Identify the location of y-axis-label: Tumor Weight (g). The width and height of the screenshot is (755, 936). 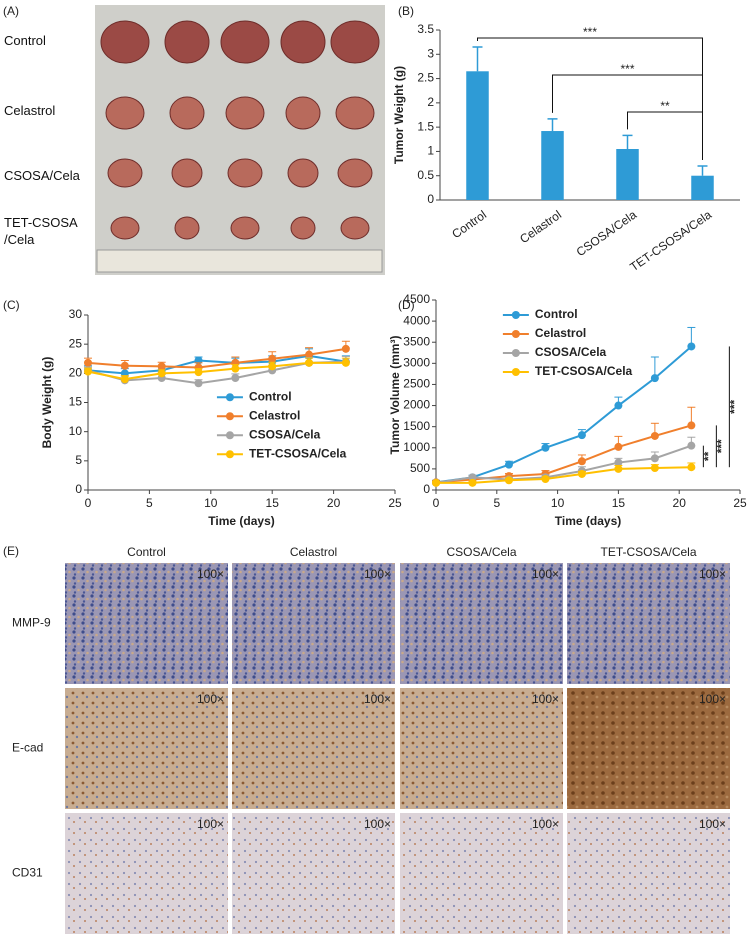
(399, 115).